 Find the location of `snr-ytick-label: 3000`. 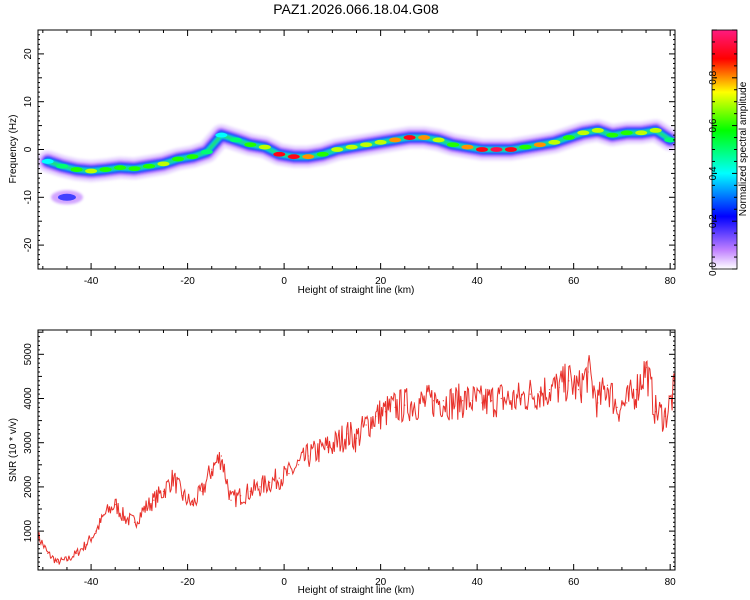

snr-ytick-label: 3000 is located at coordinates (28, 442).